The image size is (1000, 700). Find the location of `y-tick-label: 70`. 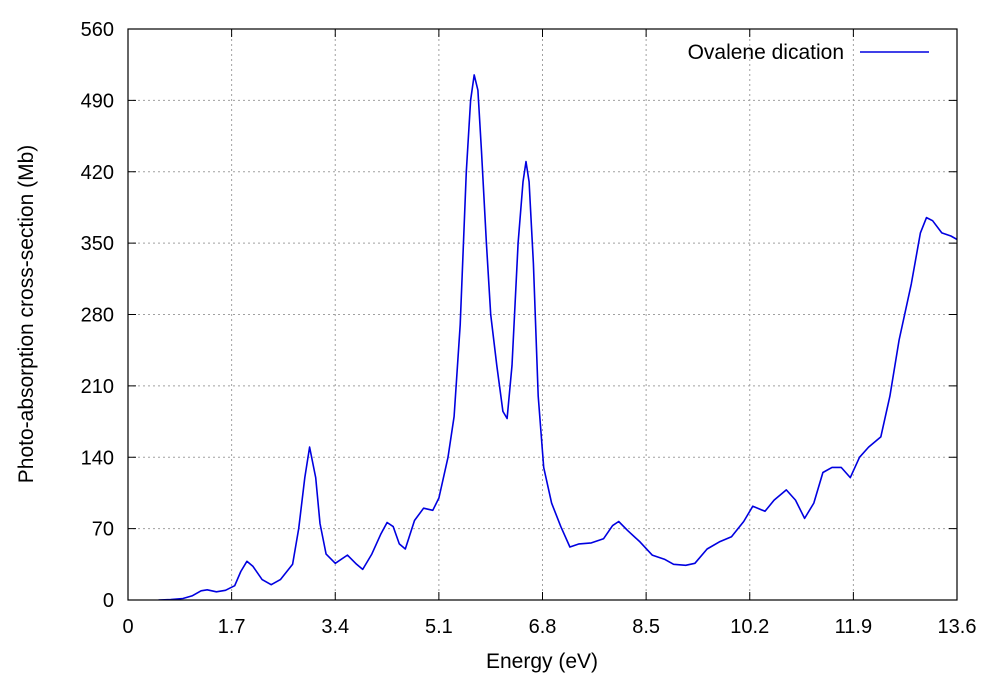

y-tick-label: 70 is located at coordinates (103, 530).